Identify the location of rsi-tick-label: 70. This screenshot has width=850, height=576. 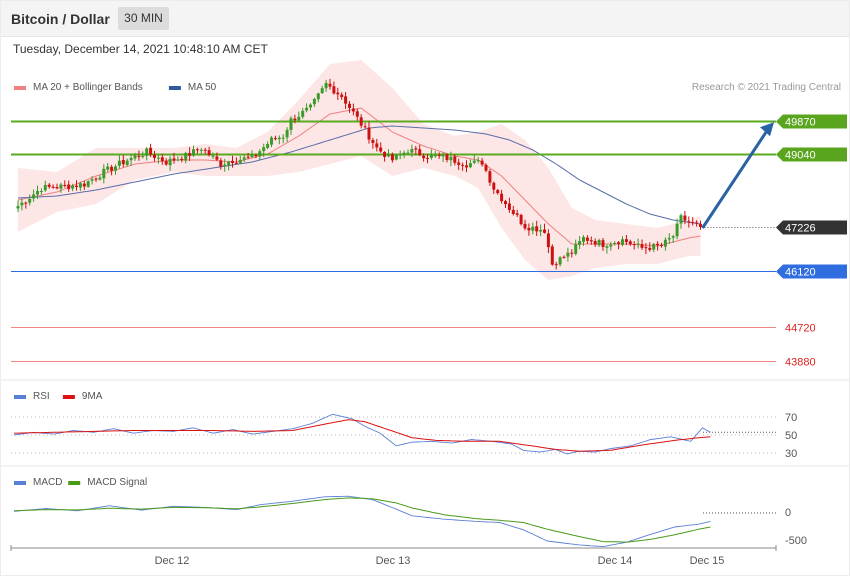
(791, 418).